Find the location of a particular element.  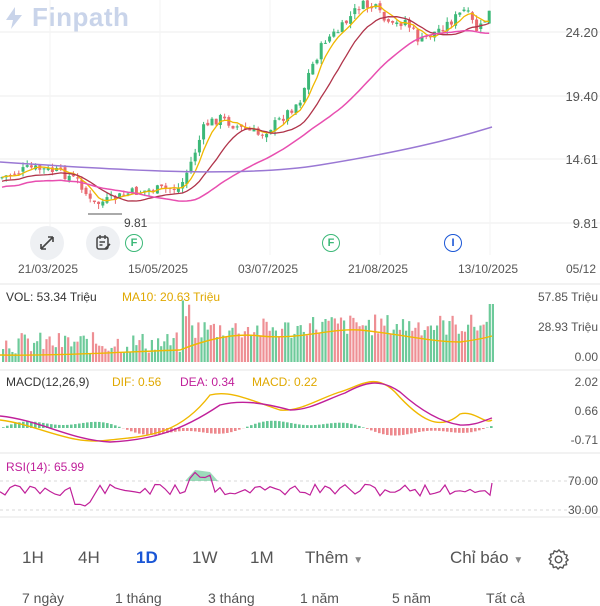

timeframe-1d: 1D is located at coordinates (147, 558).